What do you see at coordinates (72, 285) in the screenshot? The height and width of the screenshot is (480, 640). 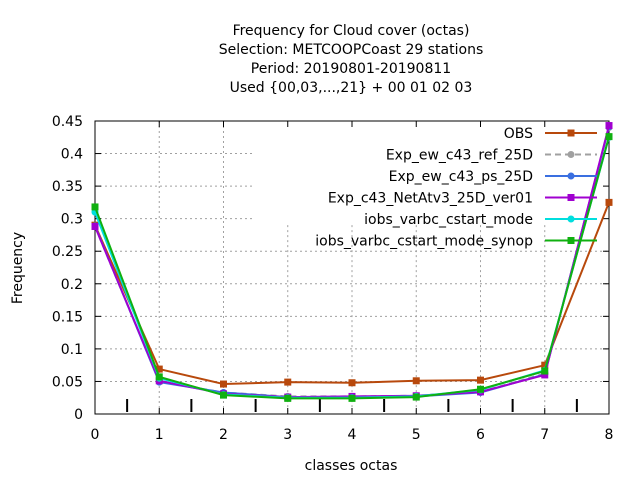 I see `y-tick-label: 0.2` at bounding box center [72, 285].